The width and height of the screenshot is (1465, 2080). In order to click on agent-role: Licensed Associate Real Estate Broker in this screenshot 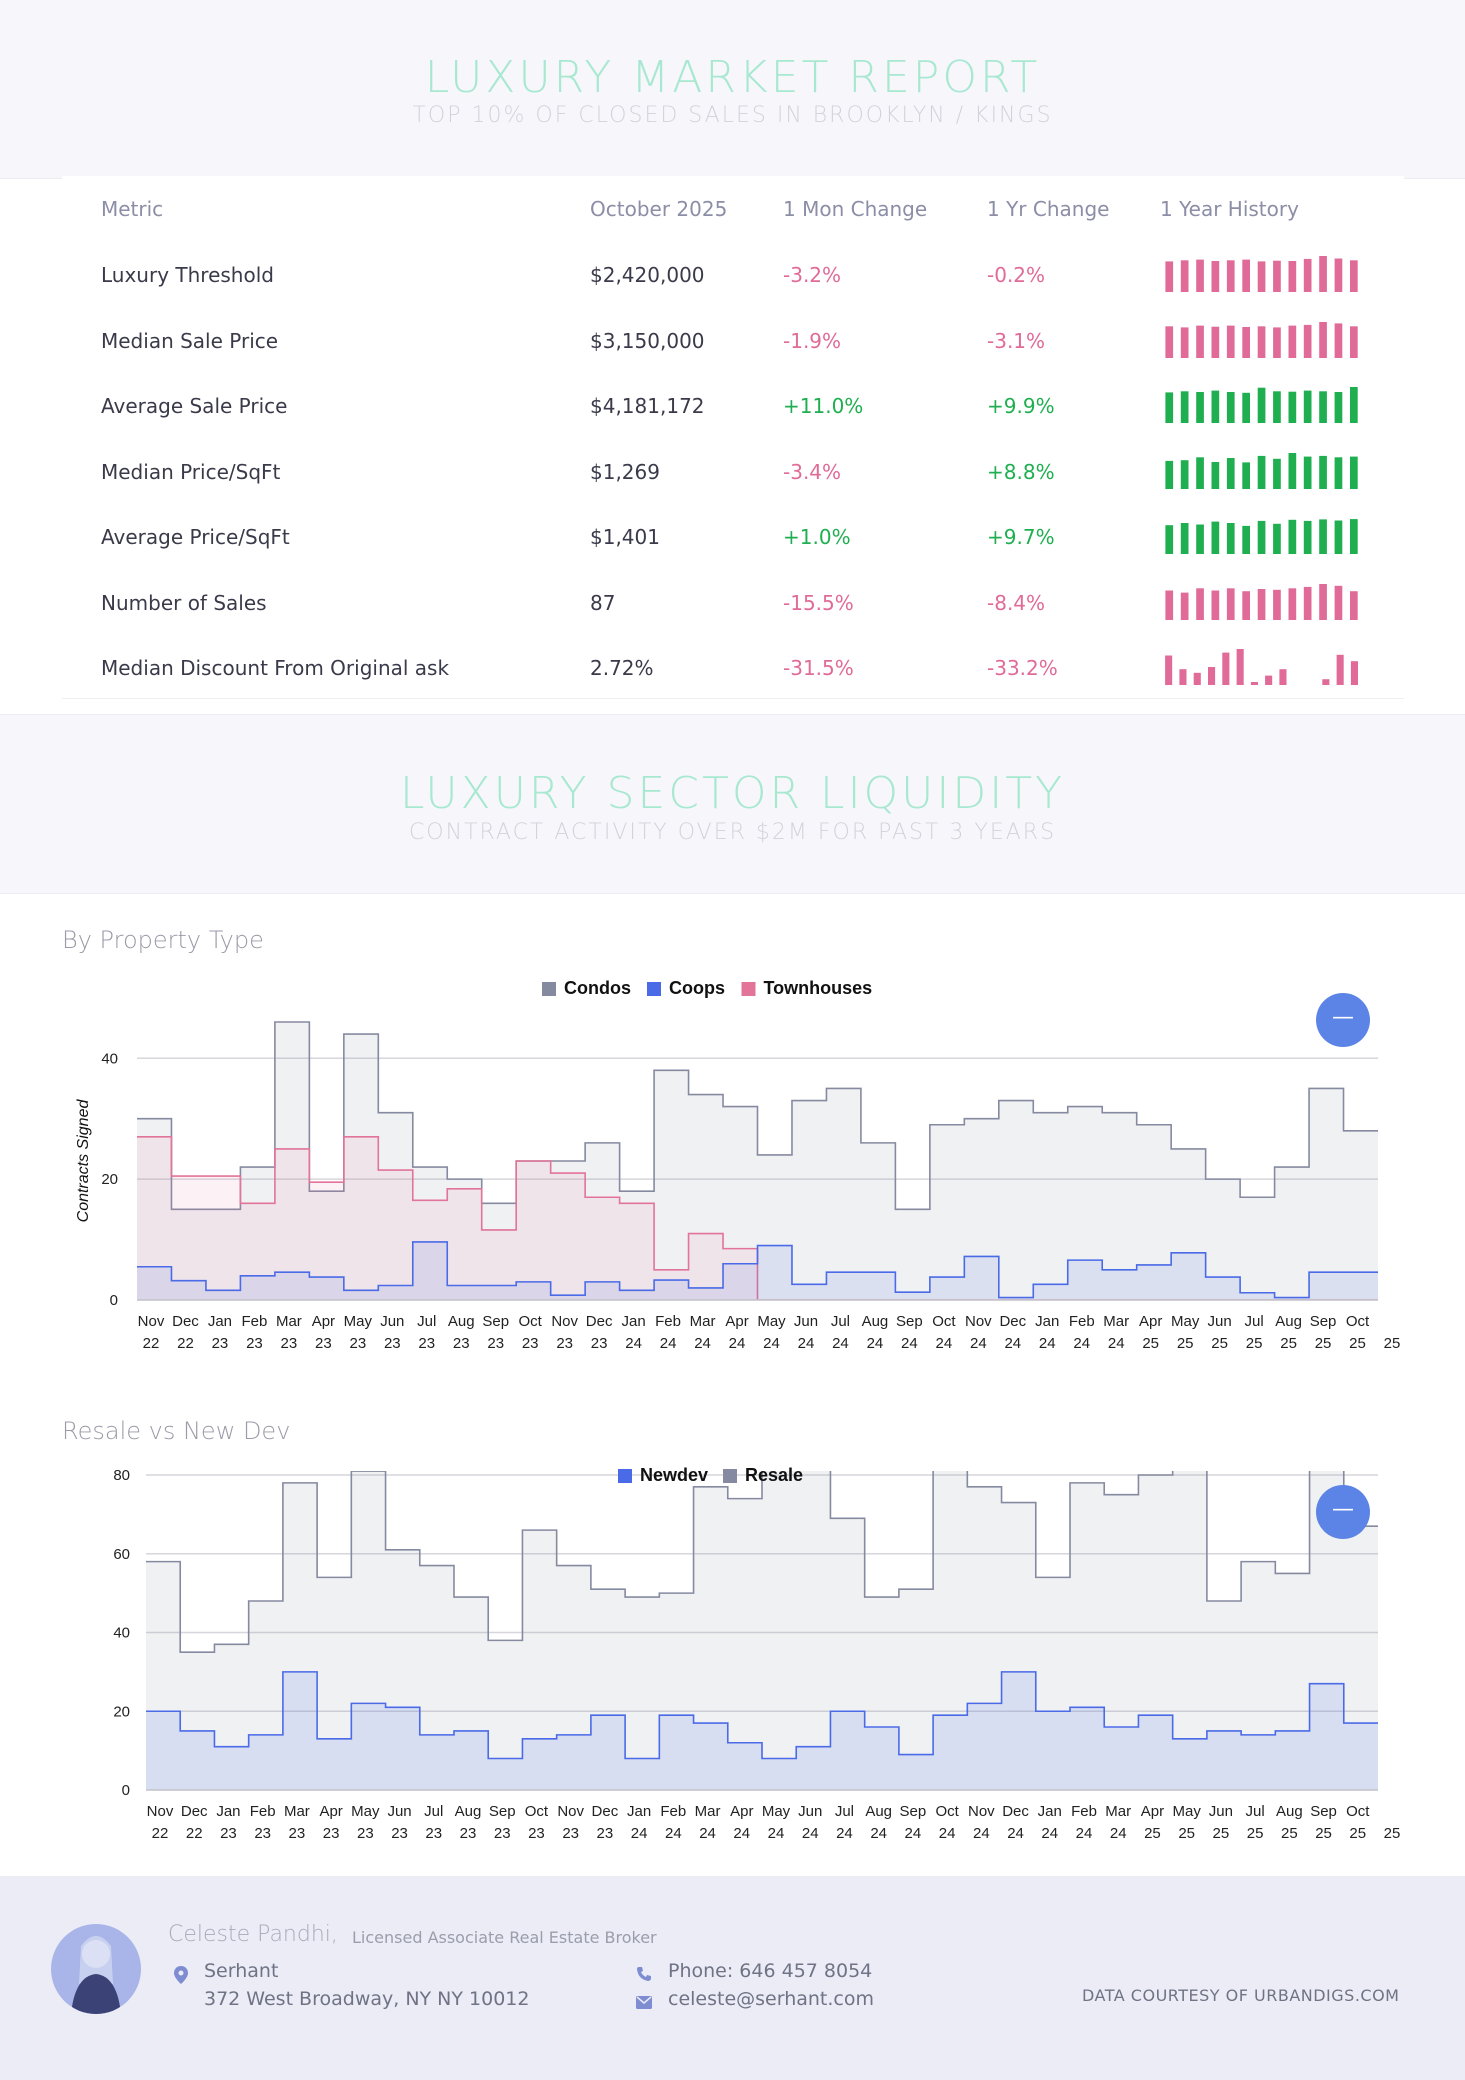, I will do `click(504, 1937)`.